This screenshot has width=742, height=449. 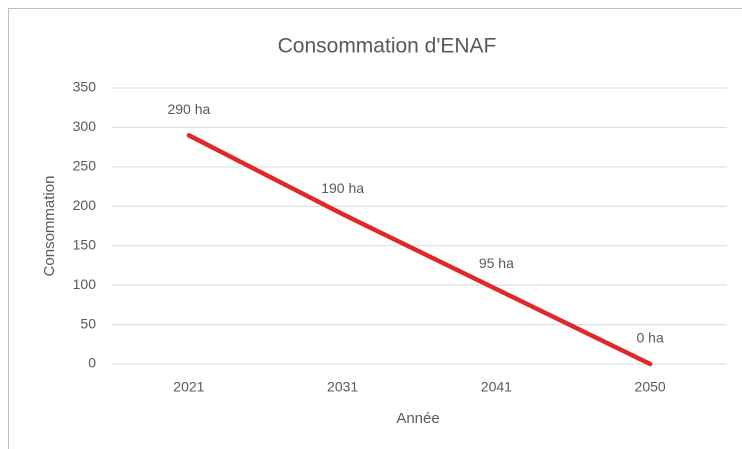 What do you see at coordinates (85, 284) in the screenshot?
I see `y-tick-label: 100` at bounding box center [85, 284].